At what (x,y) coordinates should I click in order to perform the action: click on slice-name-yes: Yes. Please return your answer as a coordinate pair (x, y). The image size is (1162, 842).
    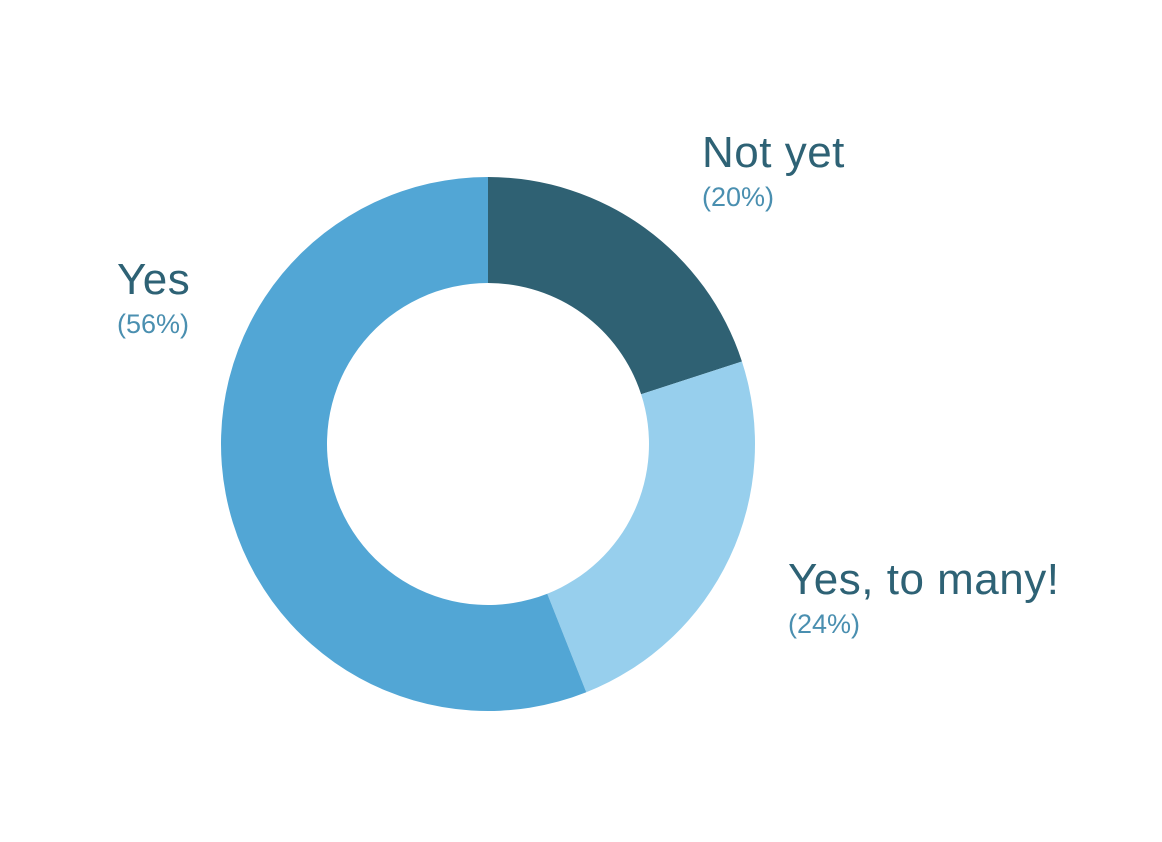
    Looking at the image, I should click on (154, 279).